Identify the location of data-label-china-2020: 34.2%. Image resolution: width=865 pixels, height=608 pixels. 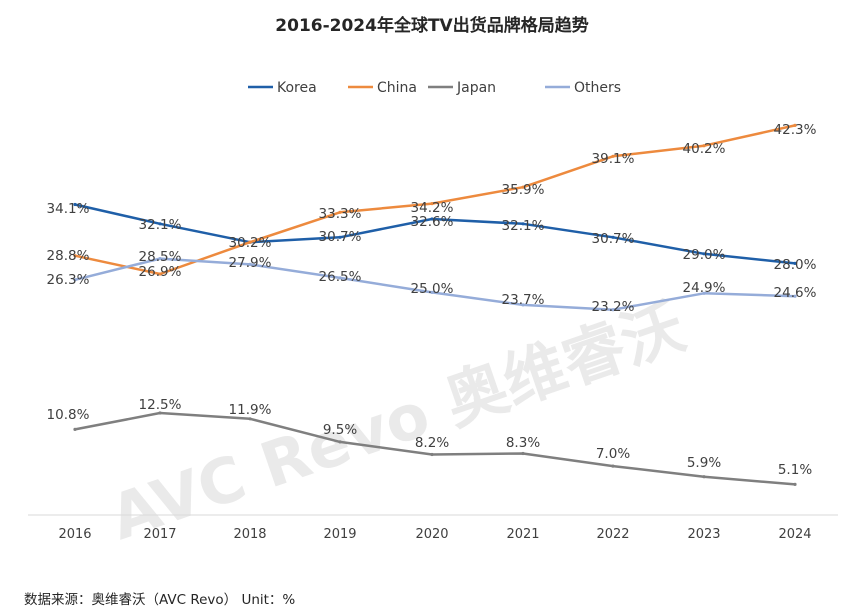
(432, 208).